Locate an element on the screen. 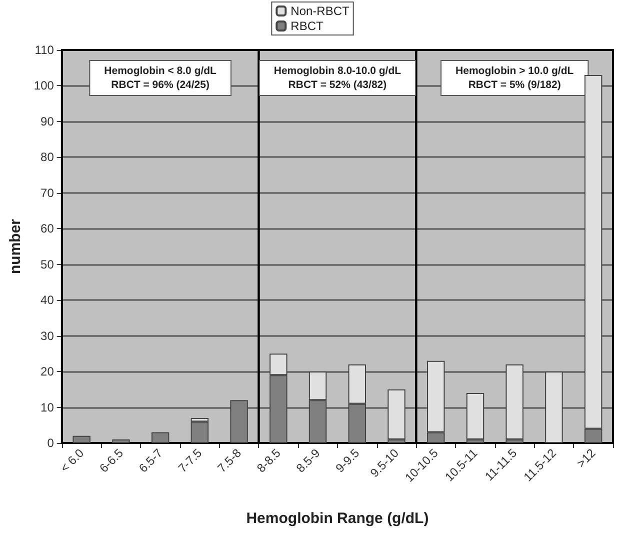 Image resolution: width=625 pixels, height=533 pixels. x-axis-title: Hemoglobin Range (g/dL) is located at coordinates (337, 518).